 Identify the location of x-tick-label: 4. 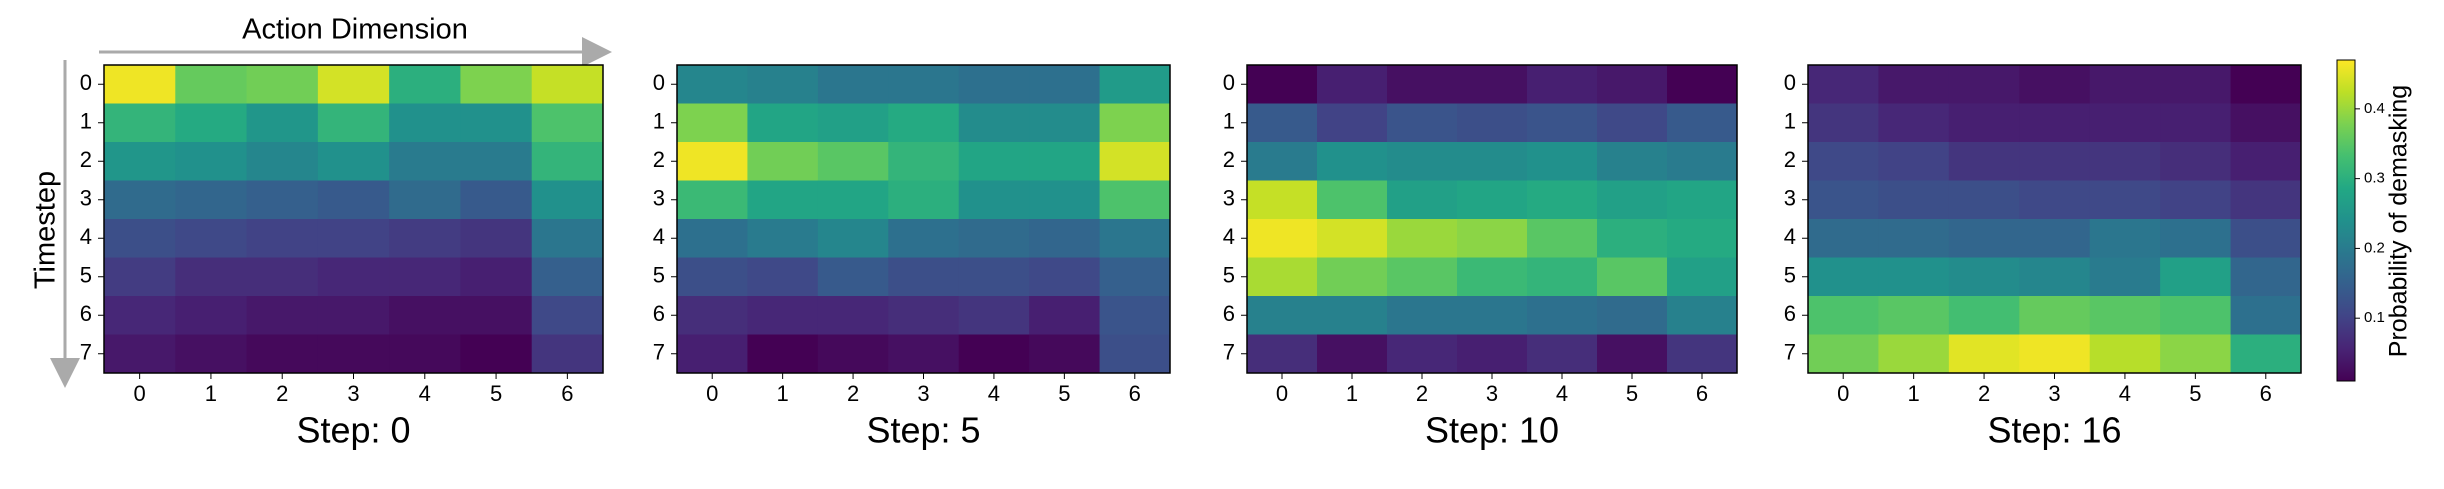
(1562, 393).